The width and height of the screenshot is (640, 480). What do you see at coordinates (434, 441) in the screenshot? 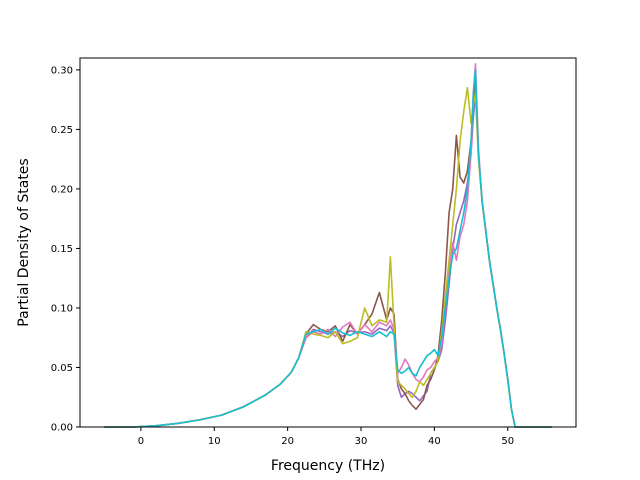
I see `x-tick-label: 40` at bounding box center [434, 441].